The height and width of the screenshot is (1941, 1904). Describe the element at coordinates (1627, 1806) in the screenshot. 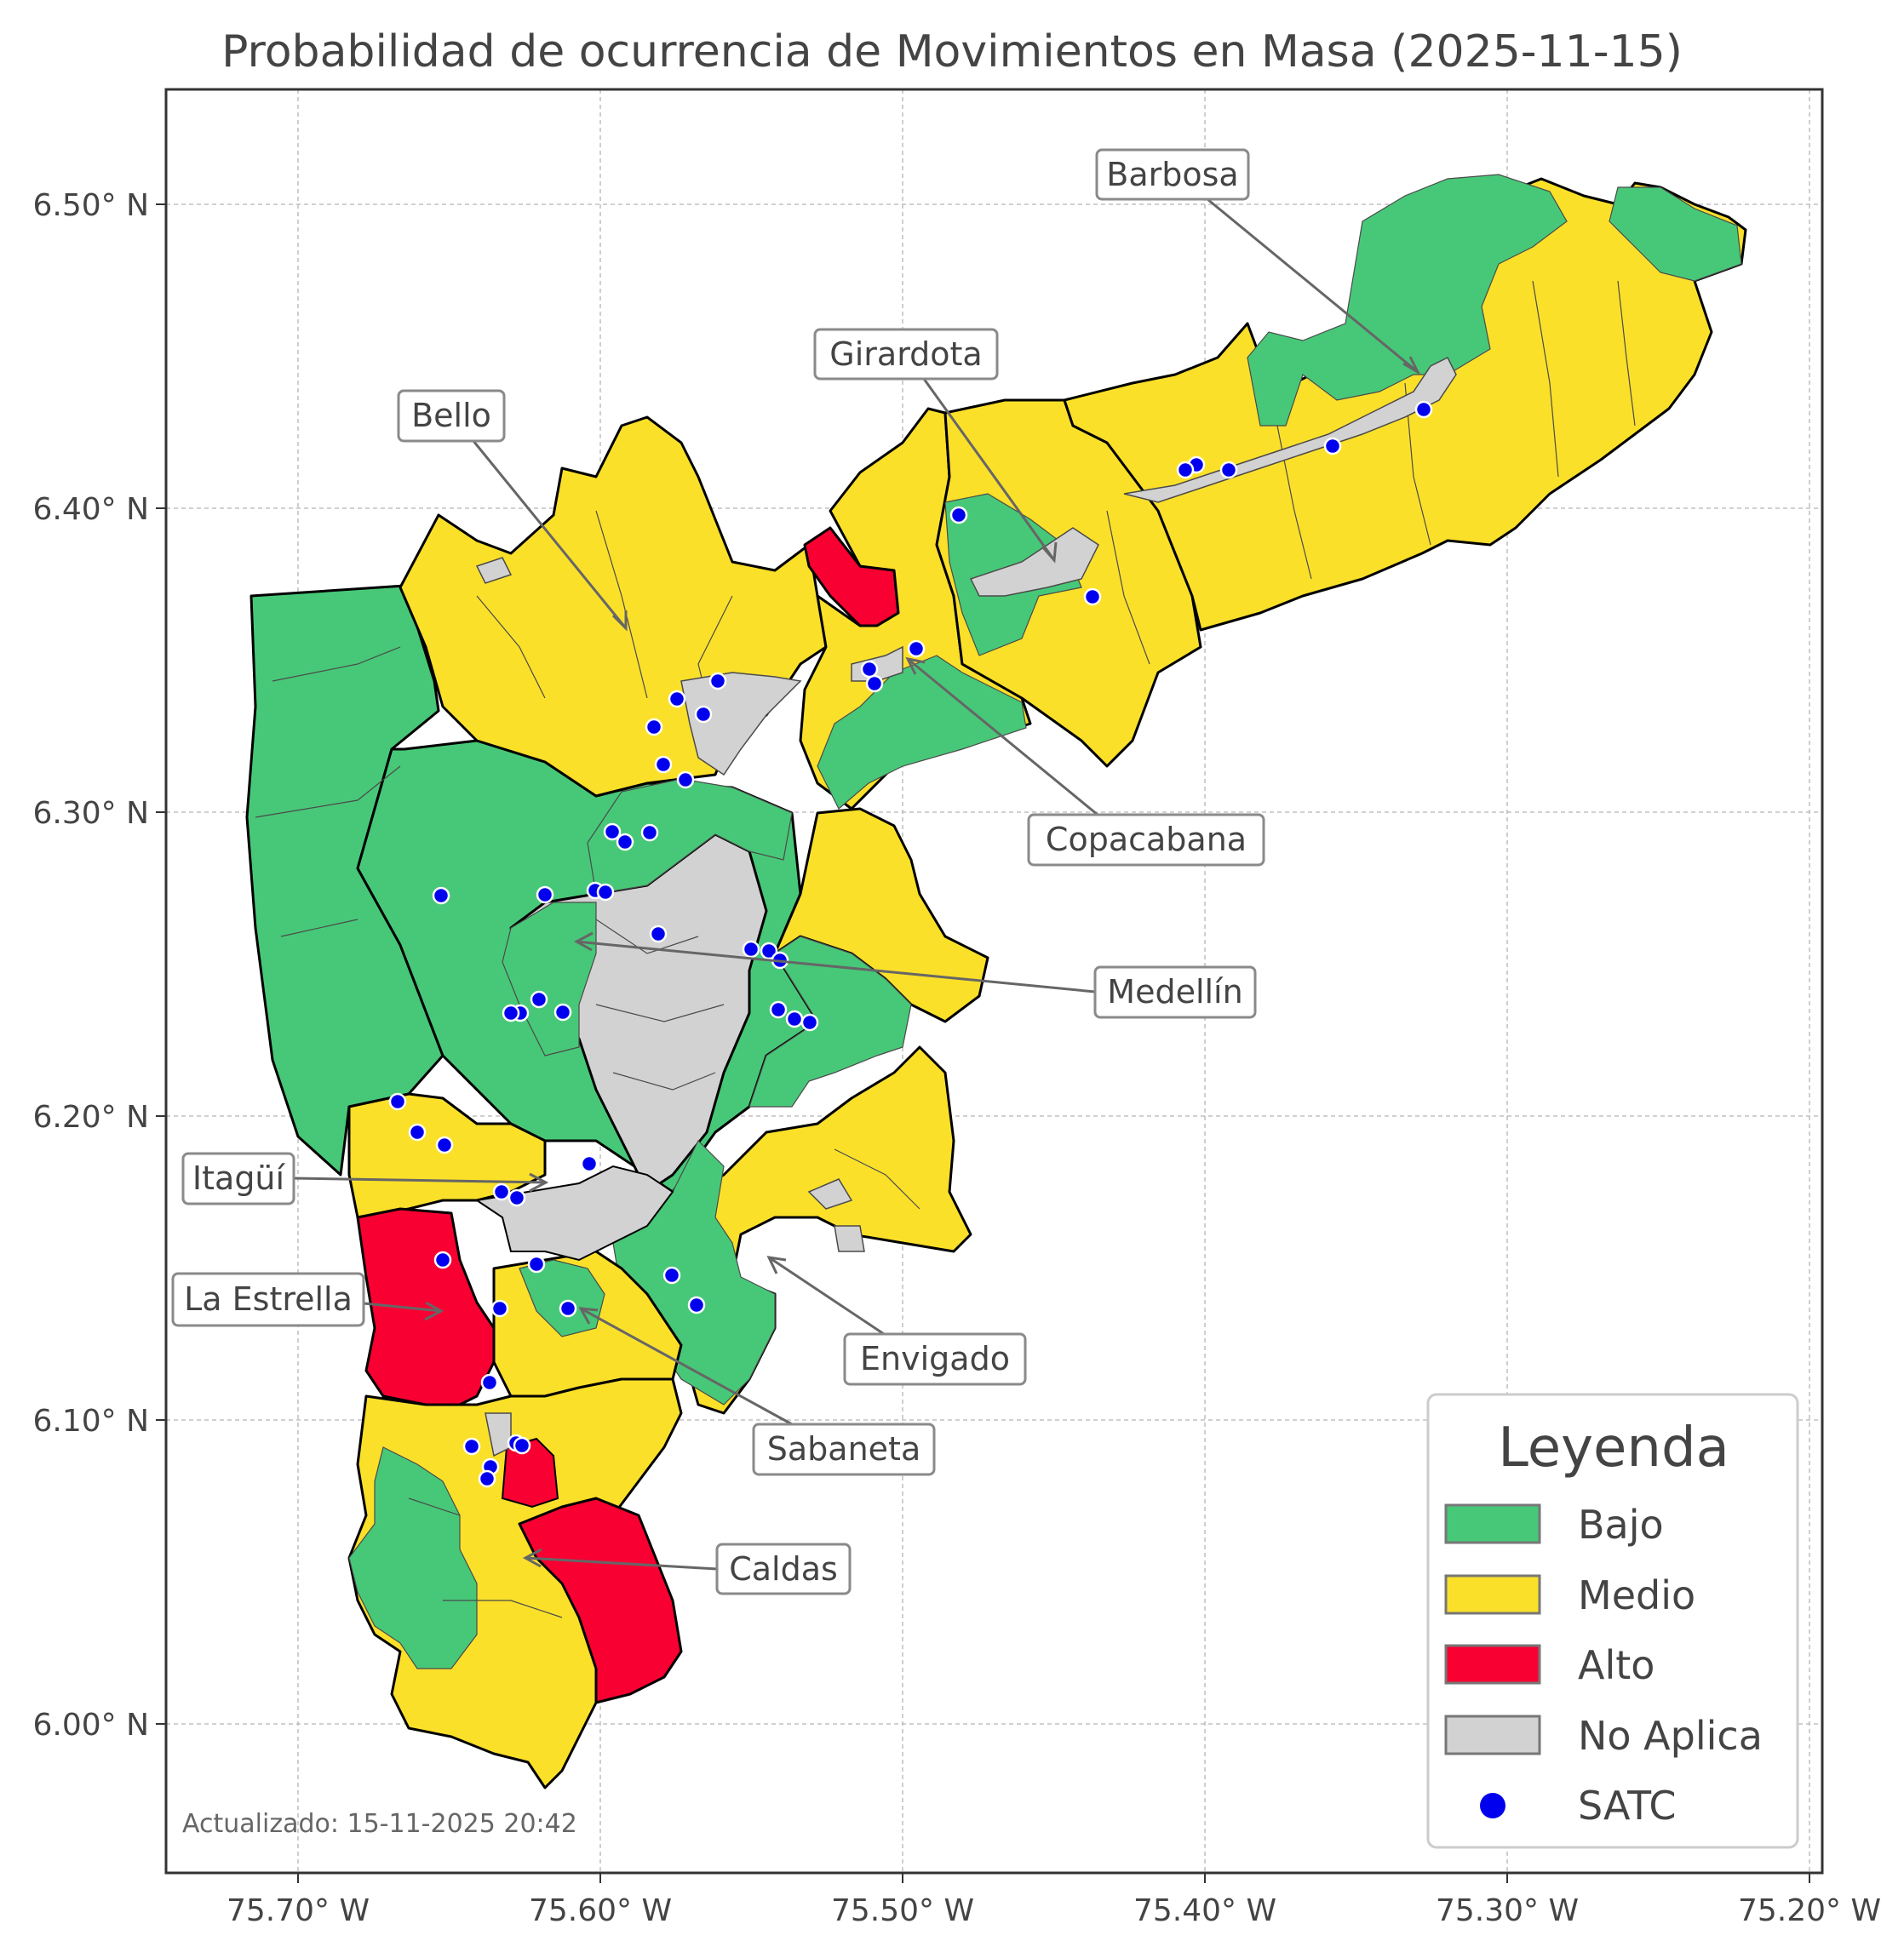

I see `legend-label-satc: SATC` at that location.